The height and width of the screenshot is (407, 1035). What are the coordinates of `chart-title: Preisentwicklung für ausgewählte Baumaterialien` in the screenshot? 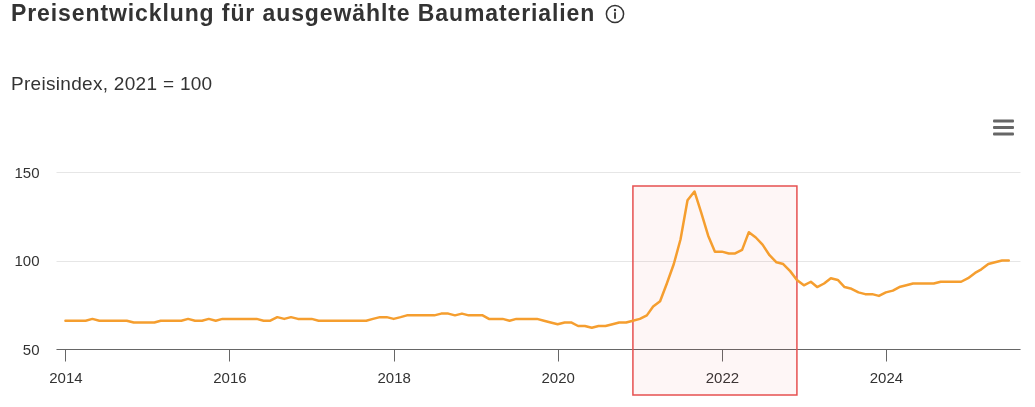 It's located at (303, 13).